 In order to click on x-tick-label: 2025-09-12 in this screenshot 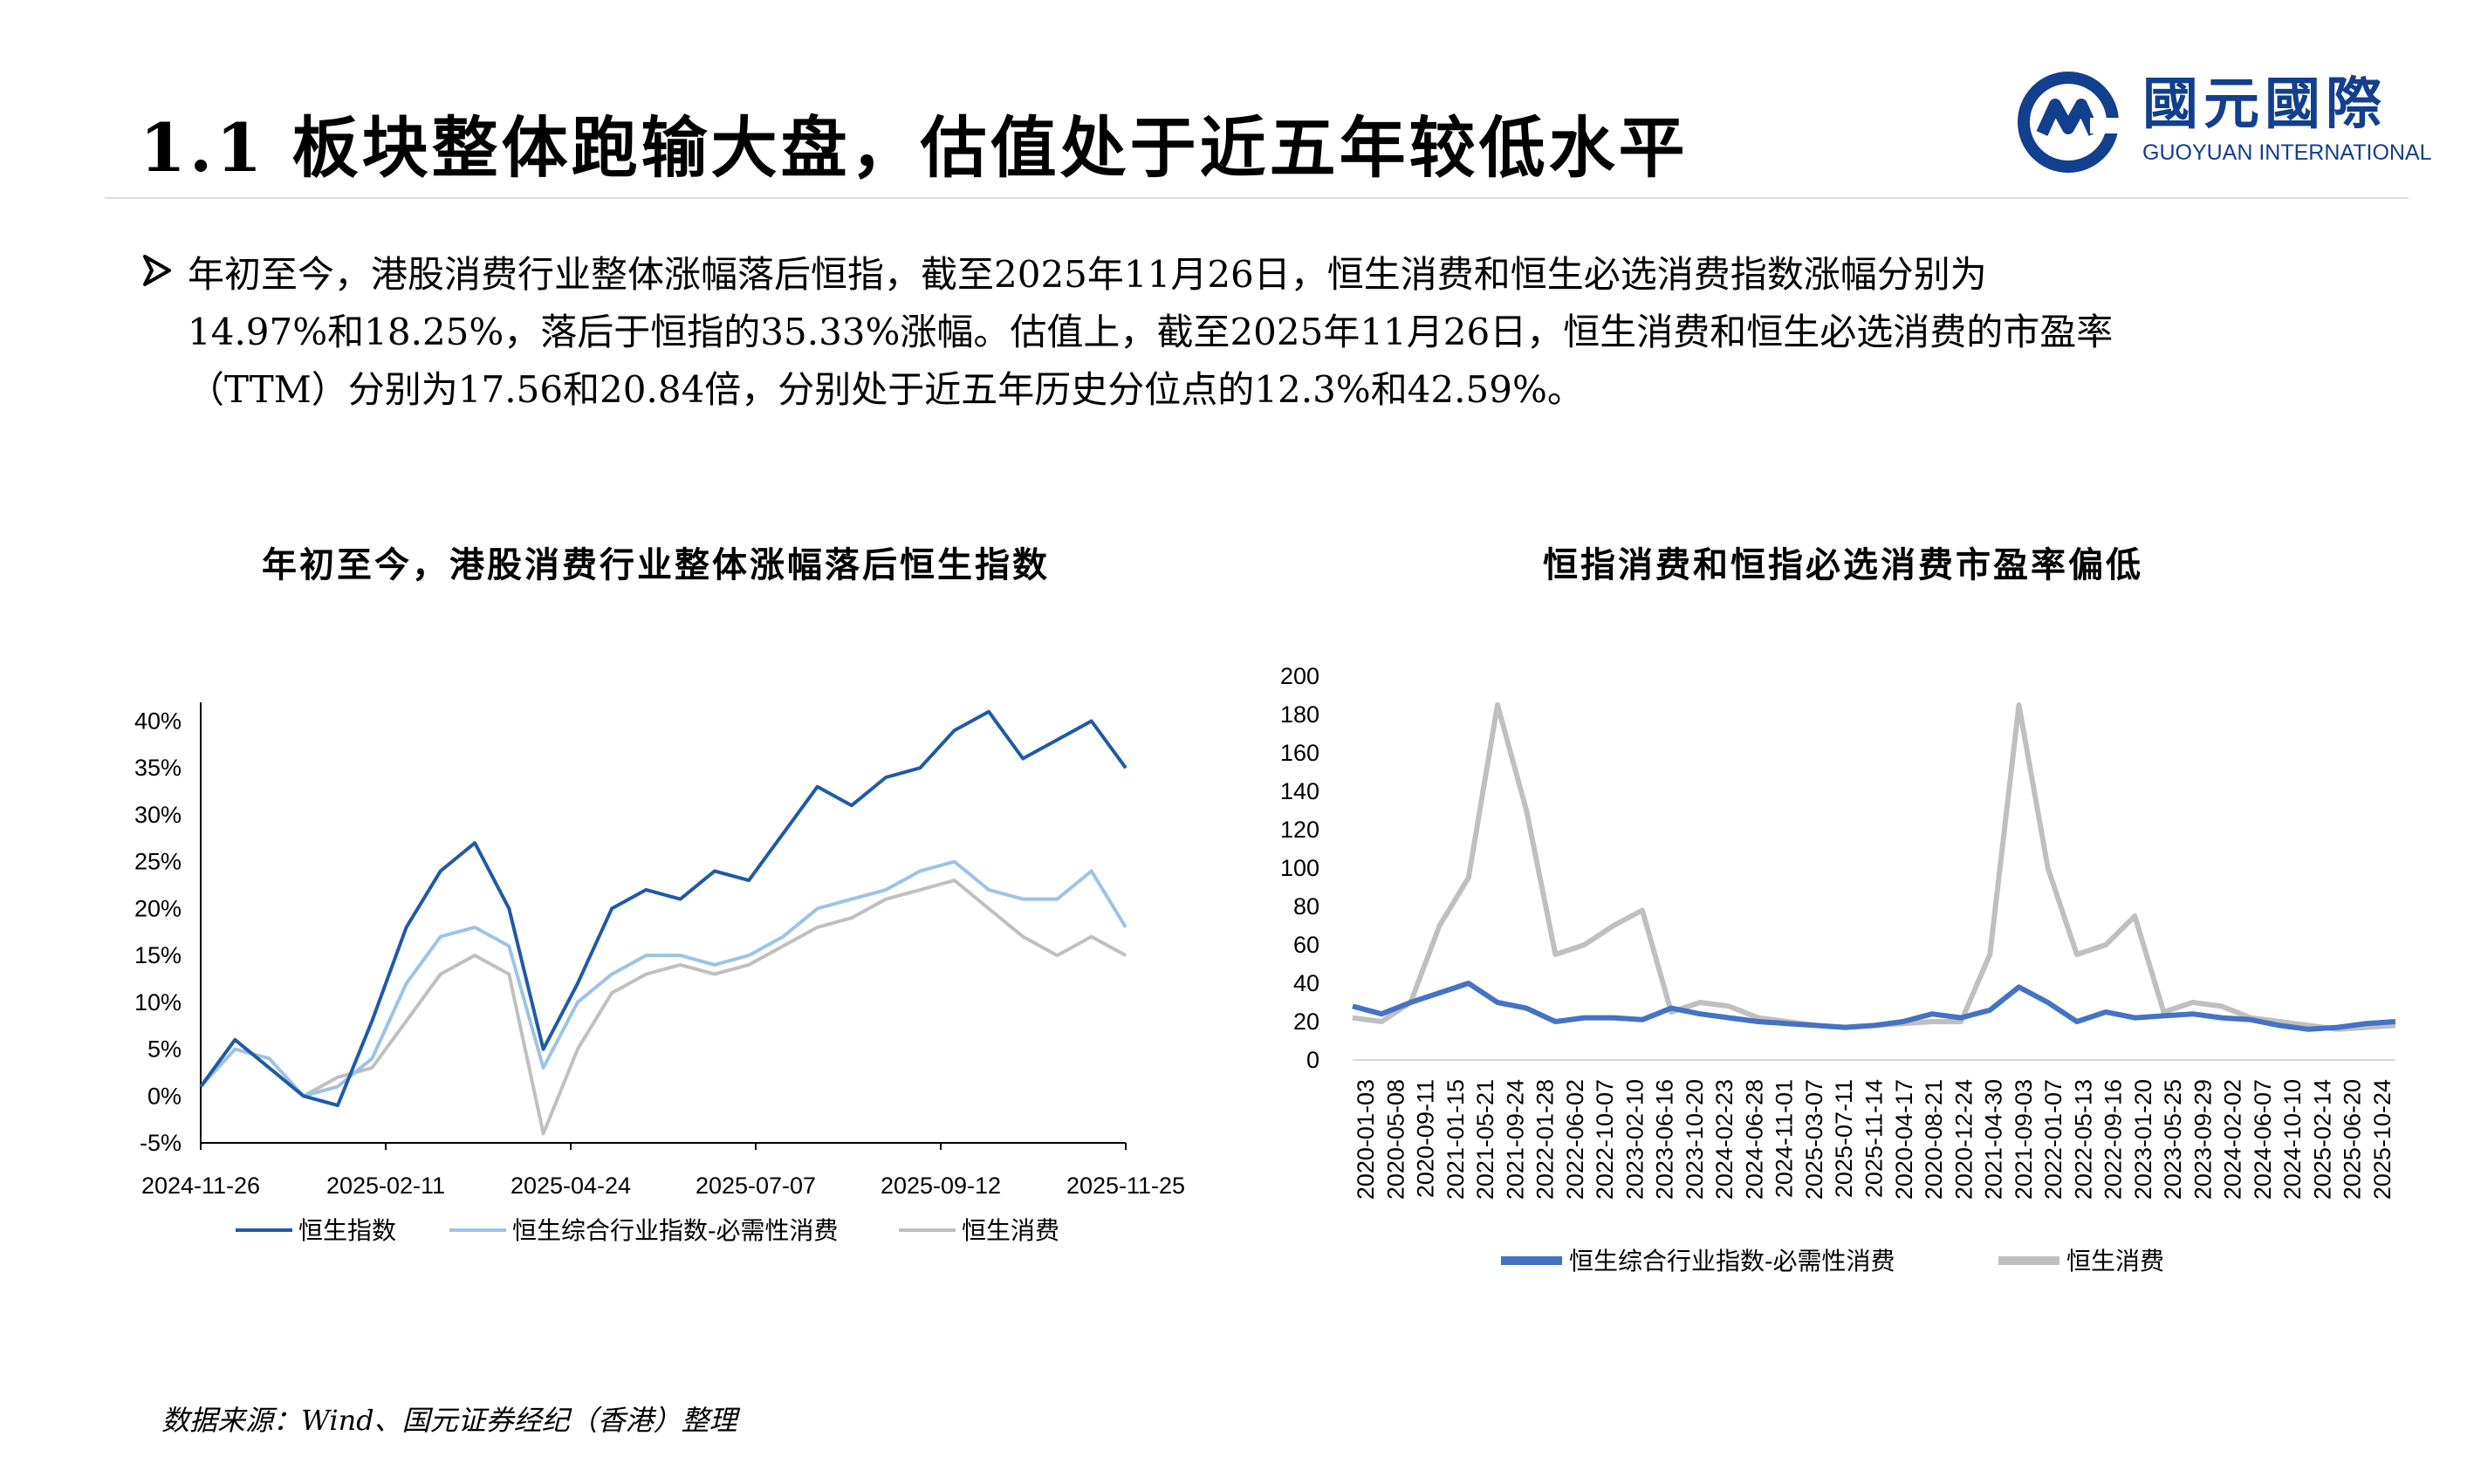, I will do `click(941, 1186)`.